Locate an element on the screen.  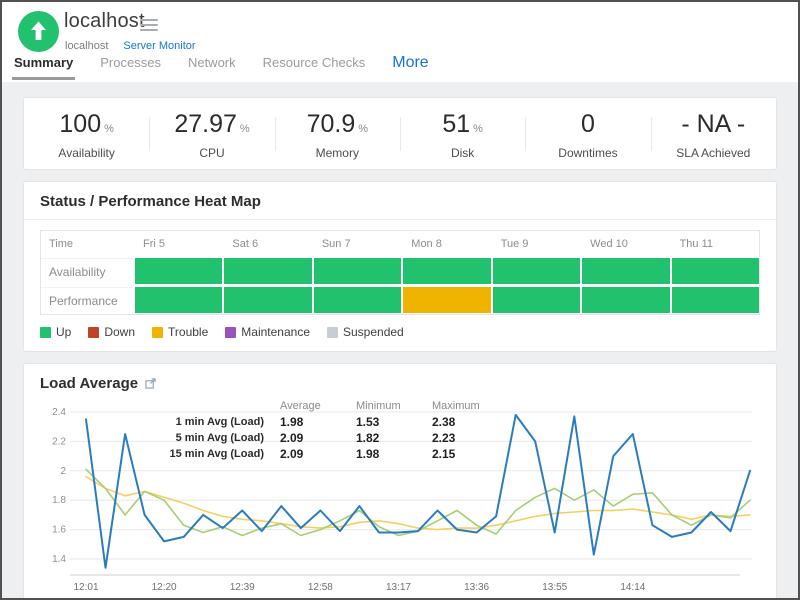
tab-network: Network is located at coordinates (211, 62).